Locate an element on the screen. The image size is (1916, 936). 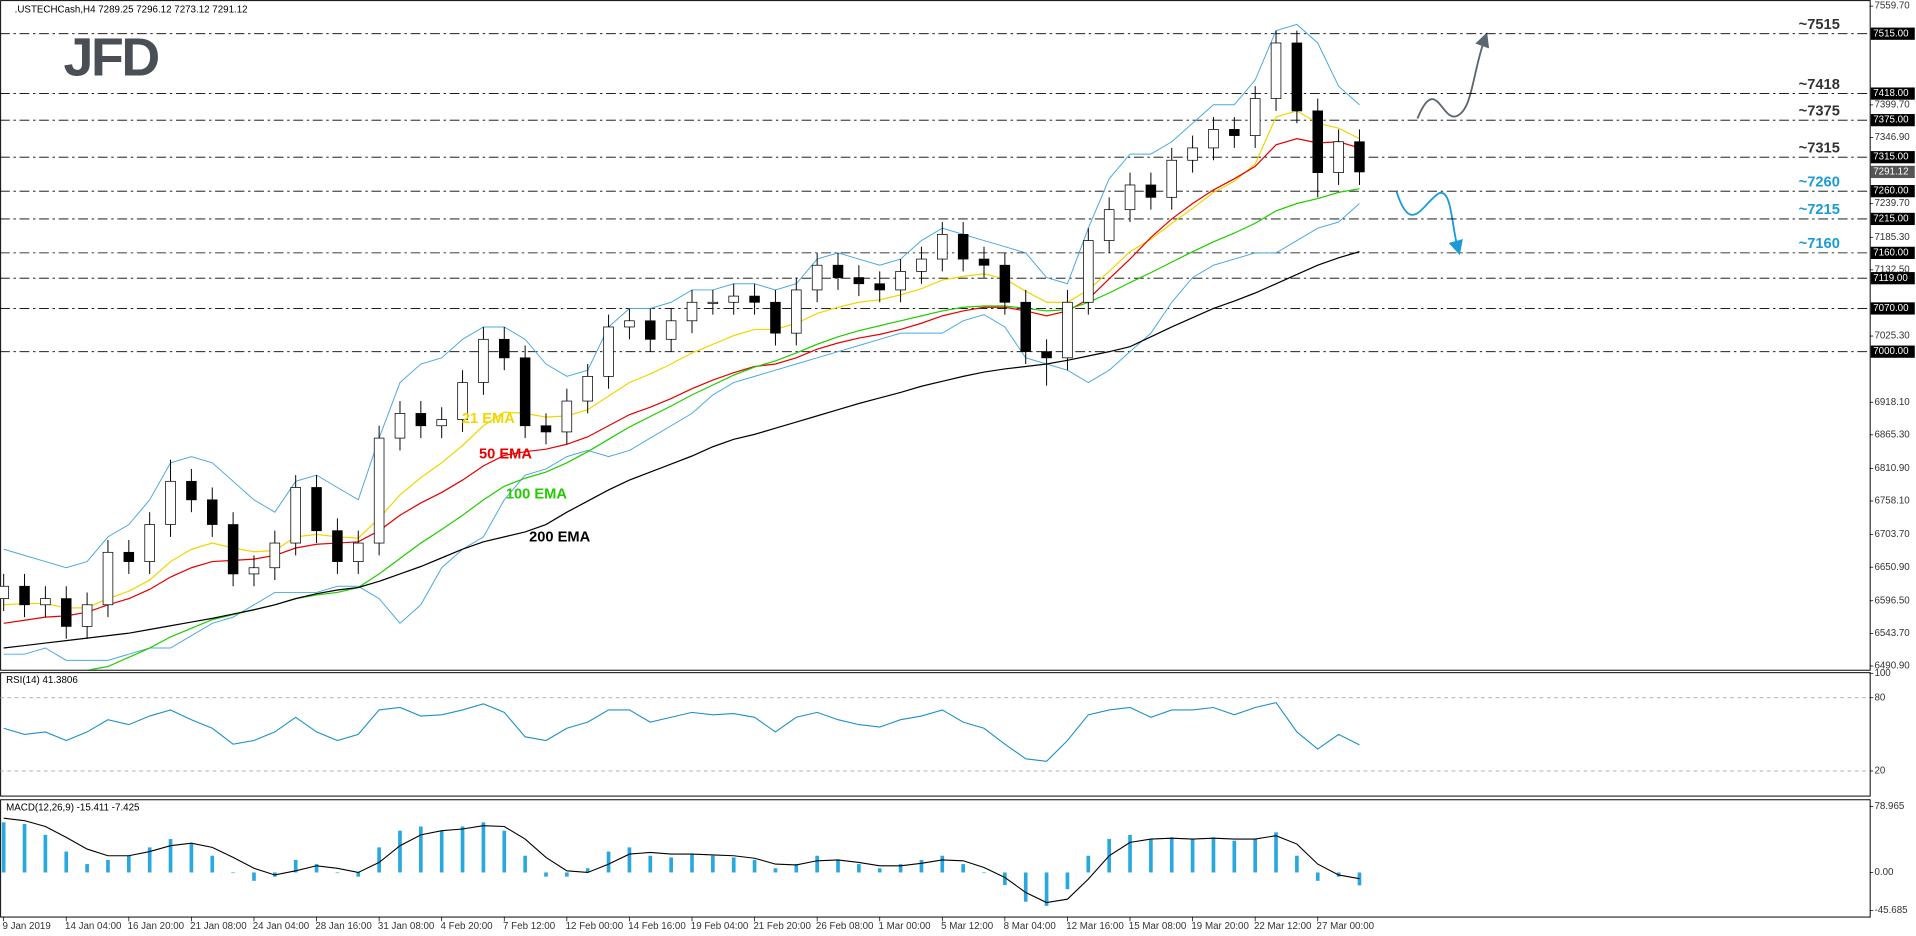
level-label: 7000.00 is located at coordinates (1891, 351).